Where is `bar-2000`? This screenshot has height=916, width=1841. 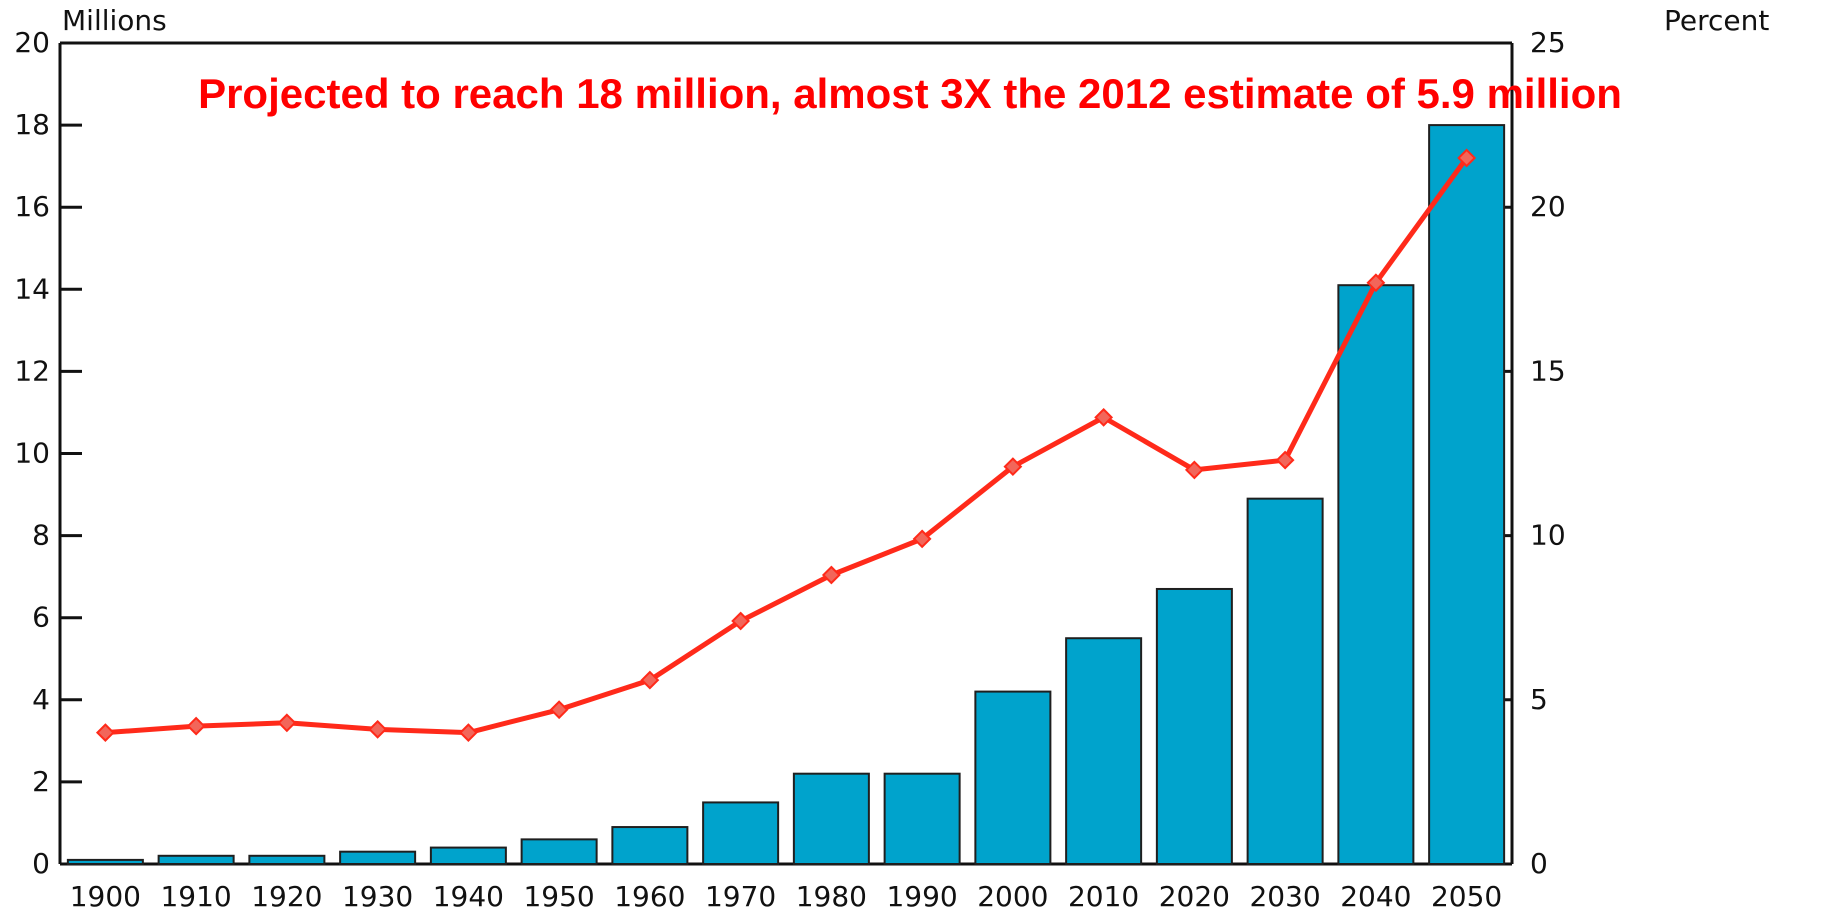 bar-2000 is located at coordinates (1013, 778).